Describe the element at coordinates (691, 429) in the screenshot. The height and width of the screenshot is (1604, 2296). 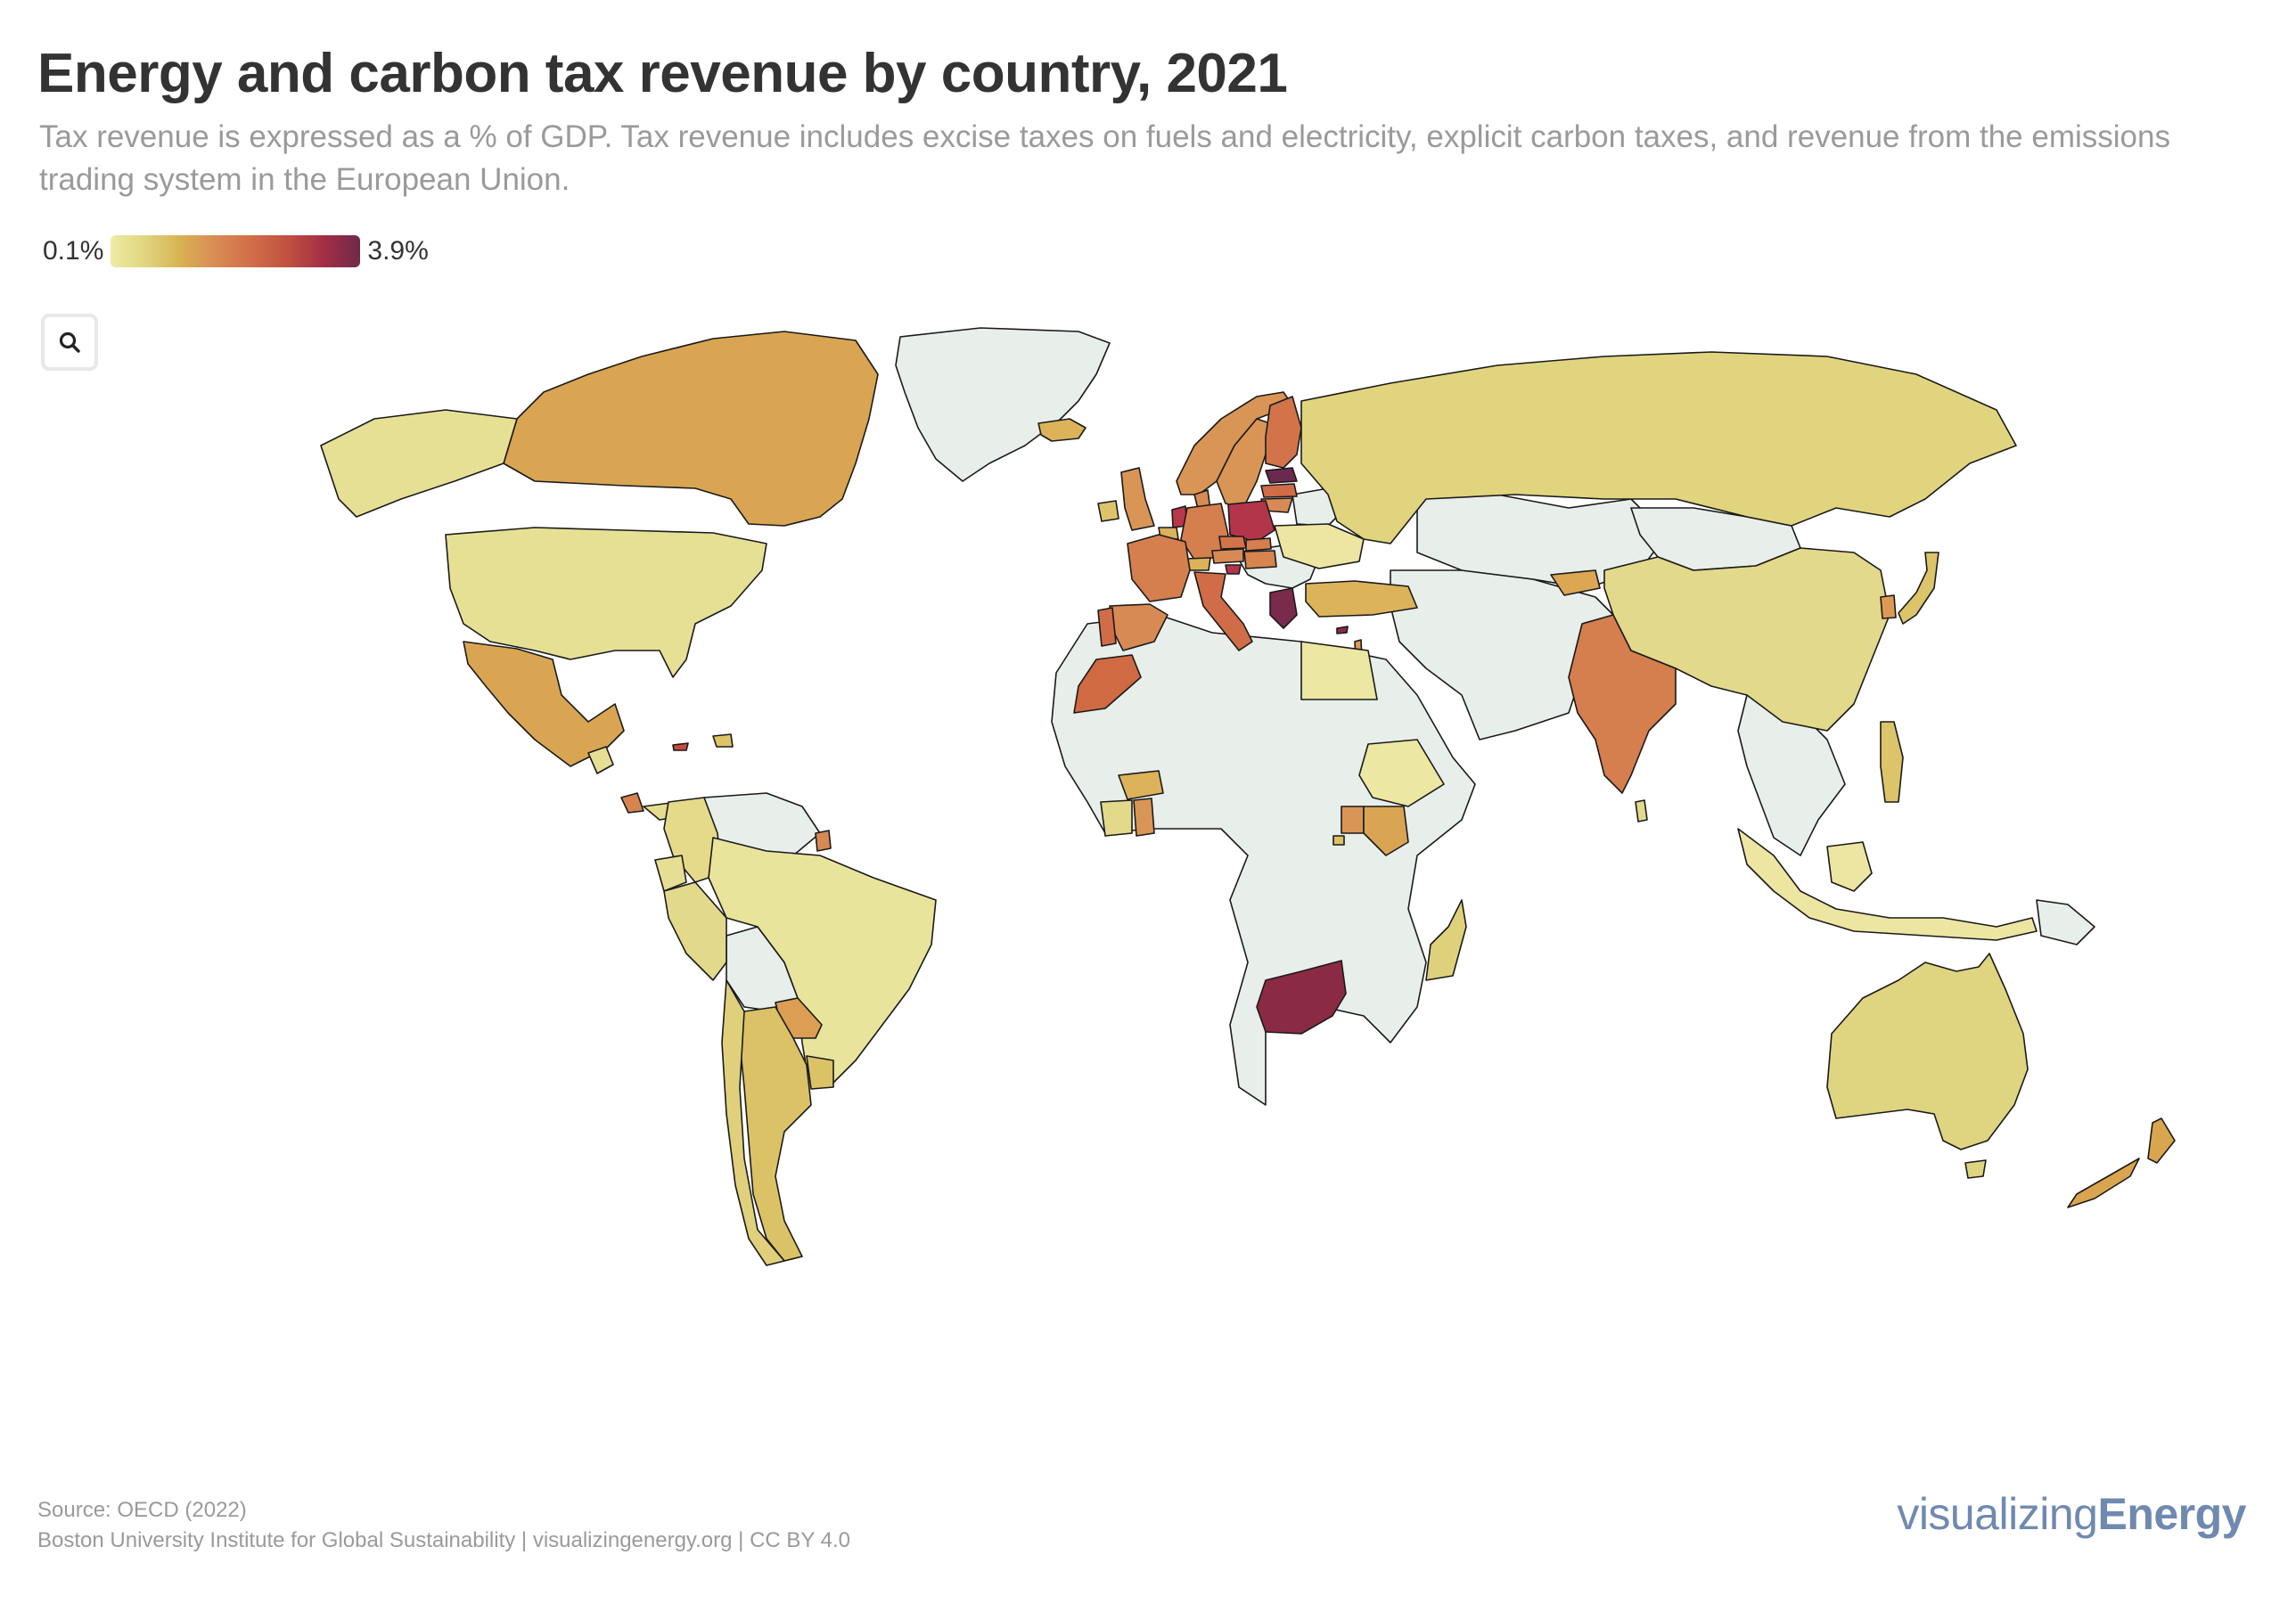
I see `country-canada: Canada: 1.3%` at that location.